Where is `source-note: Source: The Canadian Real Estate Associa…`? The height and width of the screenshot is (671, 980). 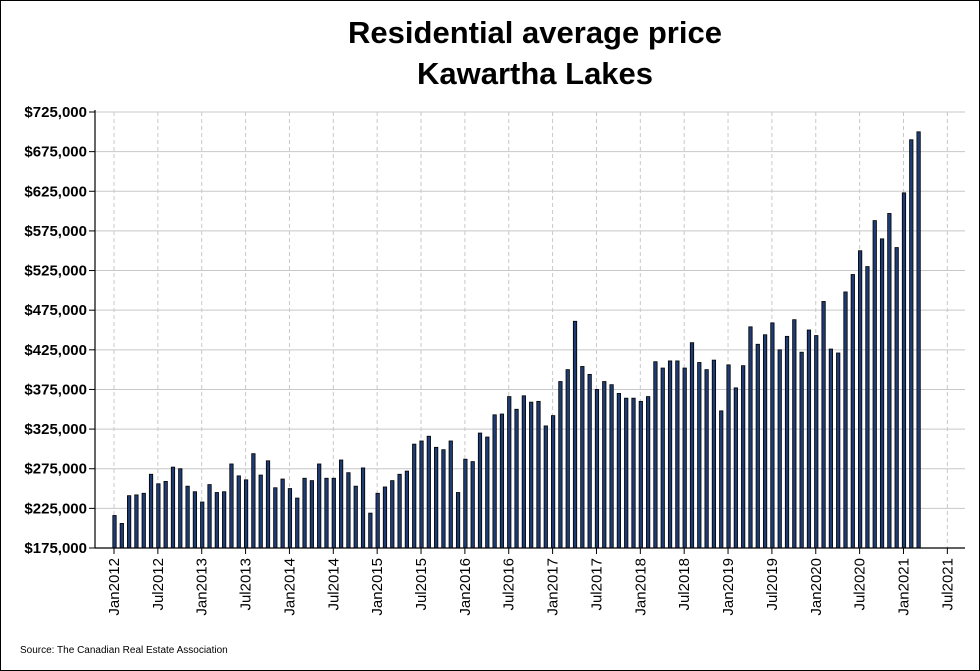
source-note: Source: The Canadian Real Estate Associa… is located at coordinates (124, 650).